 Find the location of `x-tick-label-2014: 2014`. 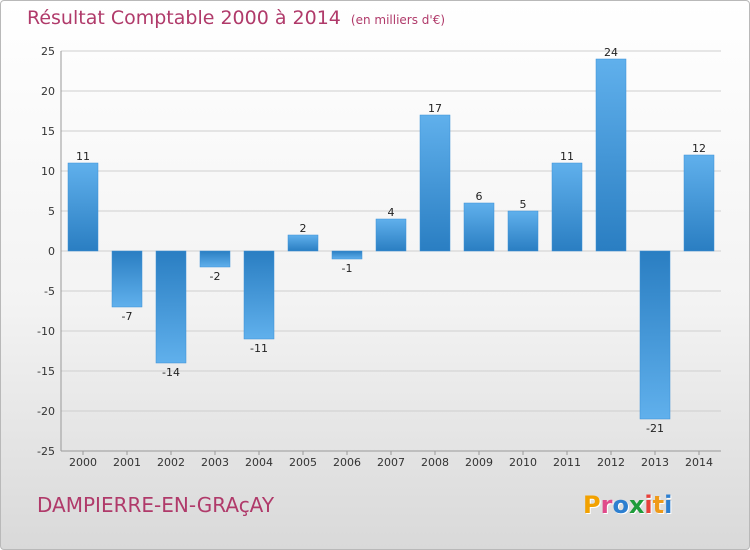

x-tick-label-2014: 2014 is located at coordinates (699, 462).